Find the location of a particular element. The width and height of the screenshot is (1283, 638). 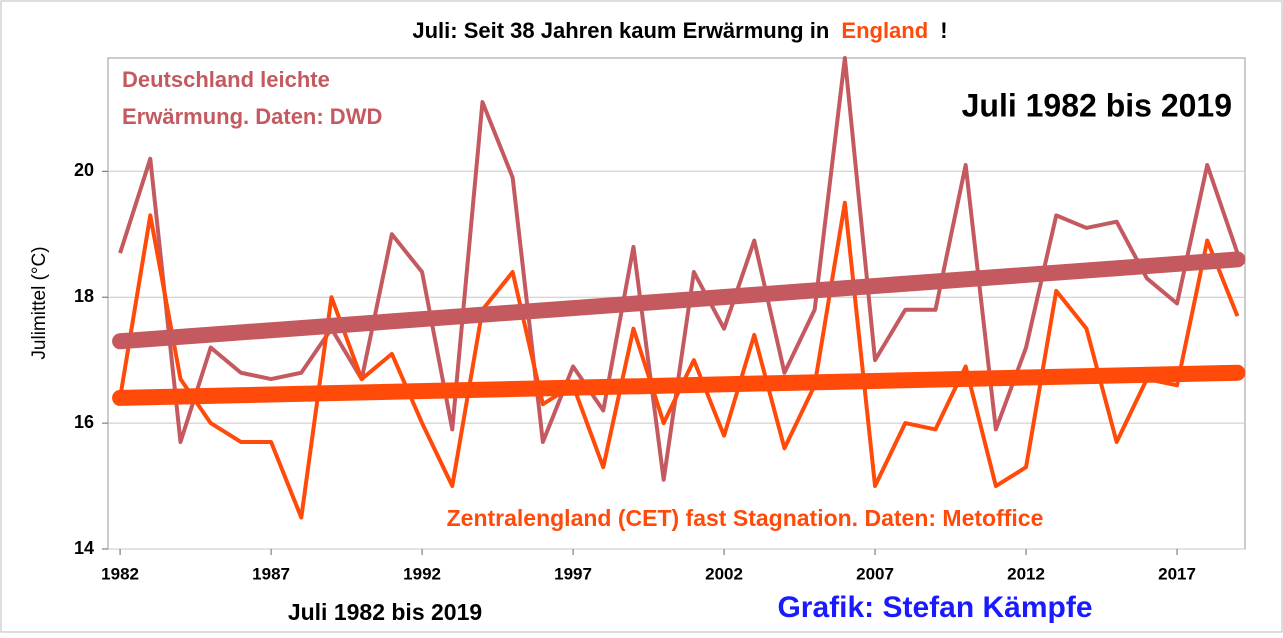

x-tick-label: 1997 is located at coordinates (573, 573).